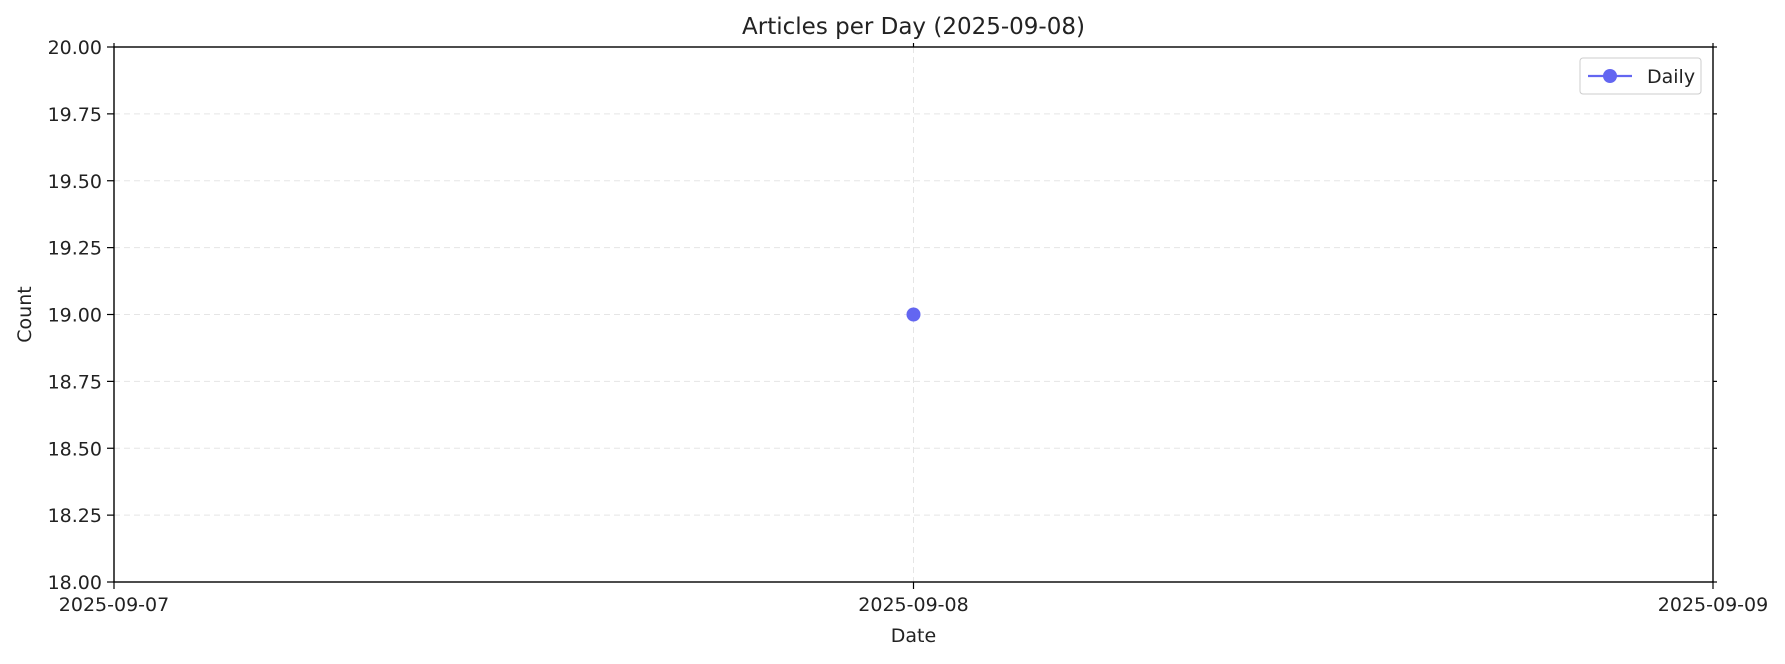 The width and height of the screenshot is (1785, 664). I want to click on y-tick-label: 19.50, so click(75, 182).